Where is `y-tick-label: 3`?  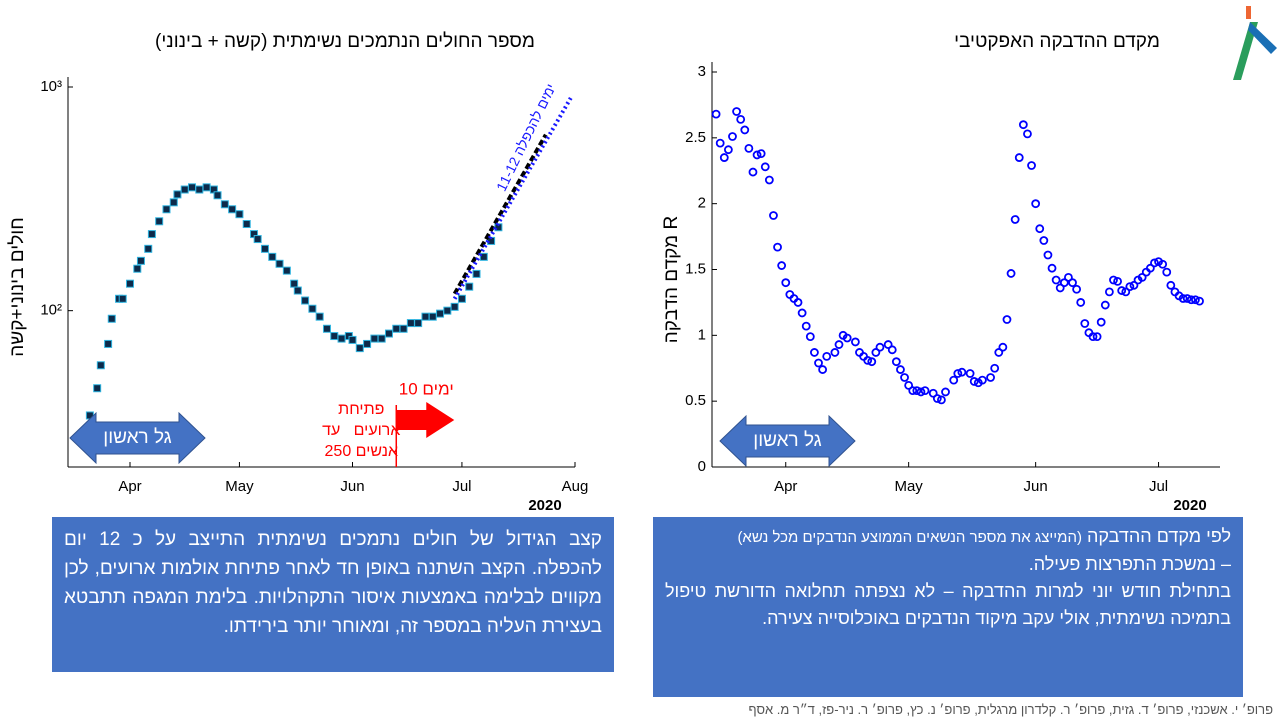 y-tick-label: 3 is located at coordinates (702, 71).